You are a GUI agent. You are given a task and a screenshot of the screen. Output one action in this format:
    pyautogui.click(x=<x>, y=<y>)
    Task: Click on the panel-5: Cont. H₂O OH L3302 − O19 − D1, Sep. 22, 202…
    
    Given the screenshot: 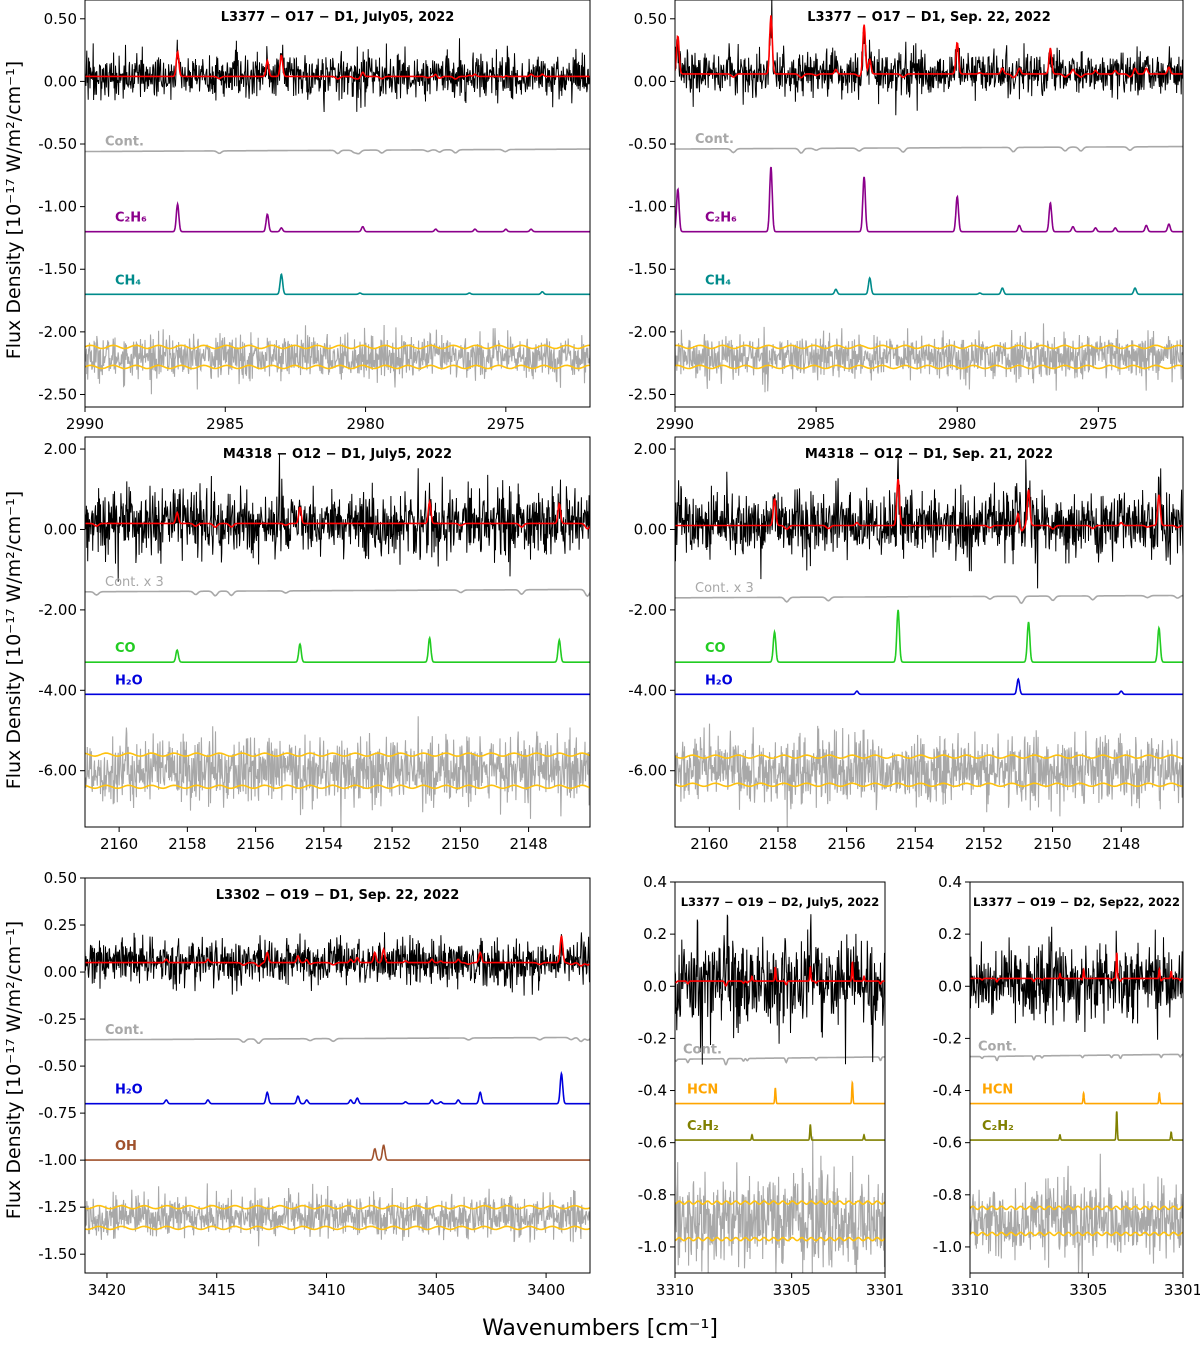 What is the action you would take?
    pyautogui.click(x=314, y=1084)
    